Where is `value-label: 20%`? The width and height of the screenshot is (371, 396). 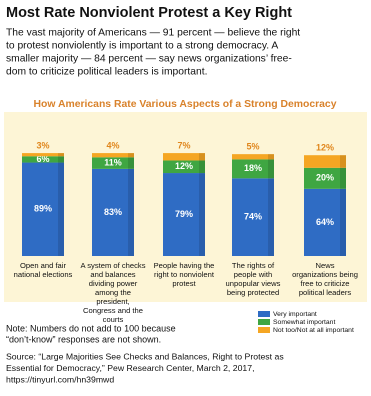
value-label: 20% is located at coordinates (325, 178).